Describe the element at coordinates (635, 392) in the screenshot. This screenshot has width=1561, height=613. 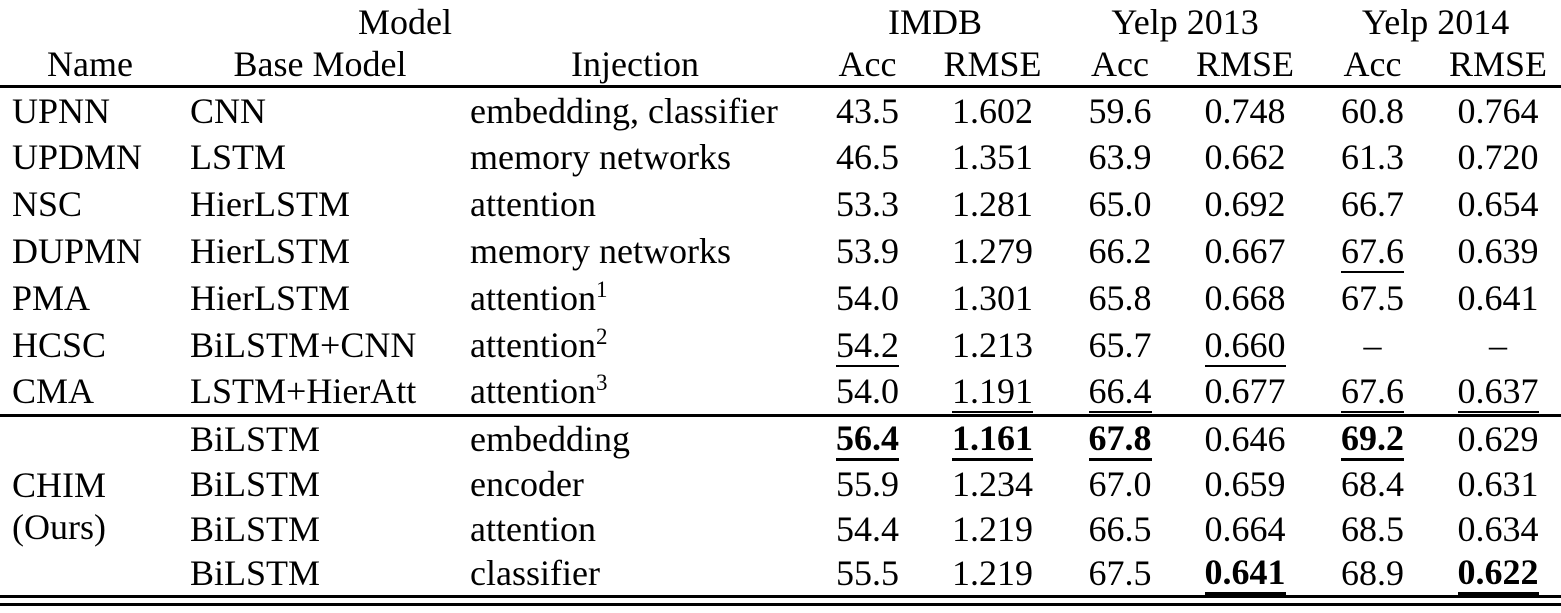
I see `cell-injection: attention3` at that location.